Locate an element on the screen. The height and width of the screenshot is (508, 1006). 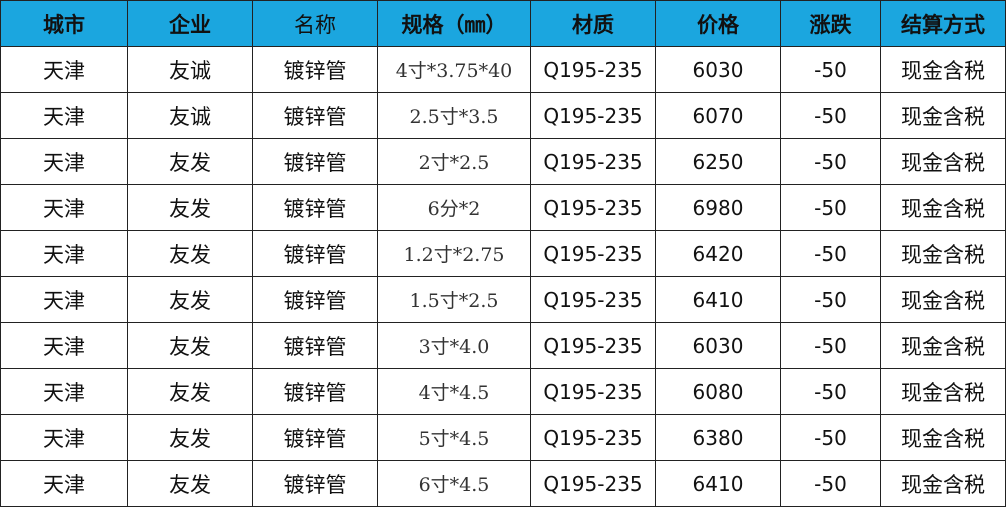
header-price: 价格 is located at coordinates (718, 23).